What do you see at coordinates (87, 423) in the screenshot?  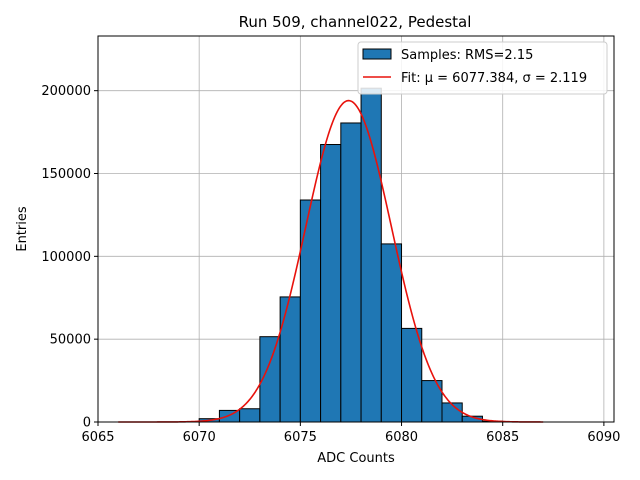 I see `y-tick-label: 0` at bounding box center [87, 423].